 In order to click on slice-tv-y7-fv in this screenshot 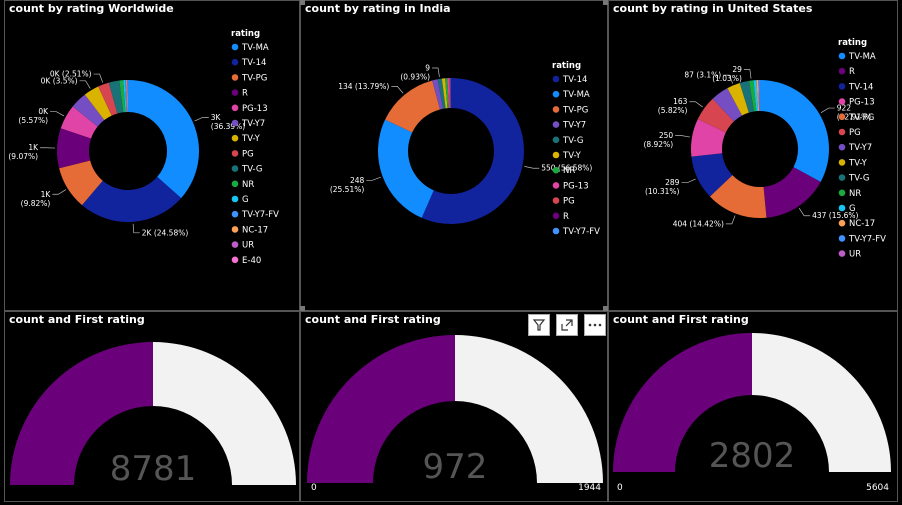, I will do `click(759, 96)`.